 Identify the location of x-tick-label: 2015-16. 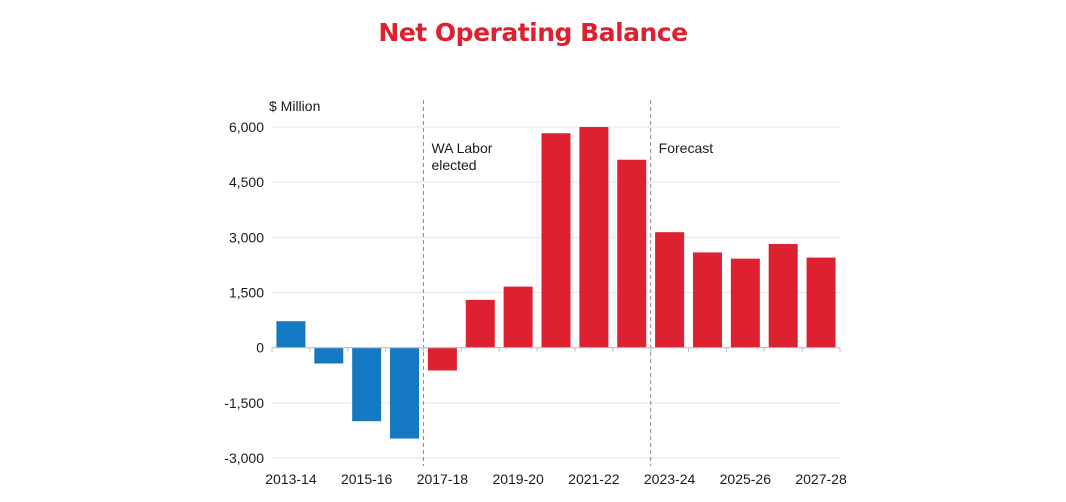
(367, 479).